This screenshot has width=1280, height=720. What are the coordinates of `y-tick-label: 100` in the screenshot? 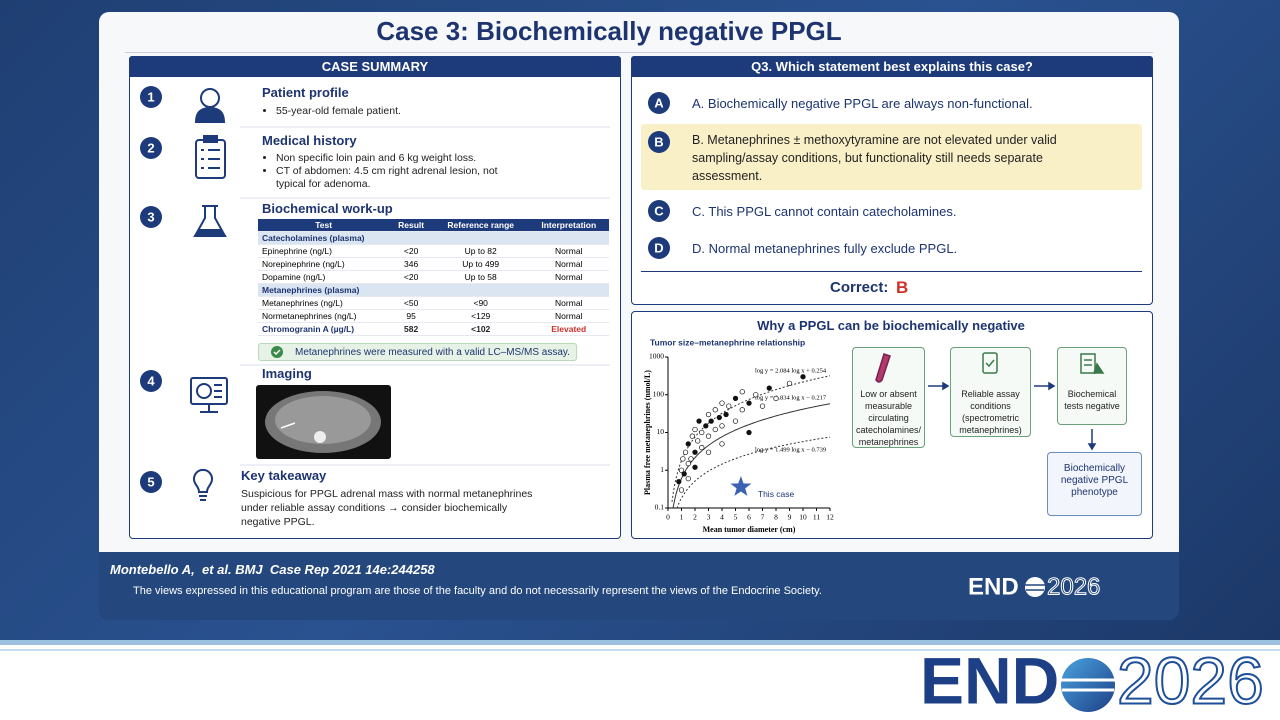 It's located at (659, 393).